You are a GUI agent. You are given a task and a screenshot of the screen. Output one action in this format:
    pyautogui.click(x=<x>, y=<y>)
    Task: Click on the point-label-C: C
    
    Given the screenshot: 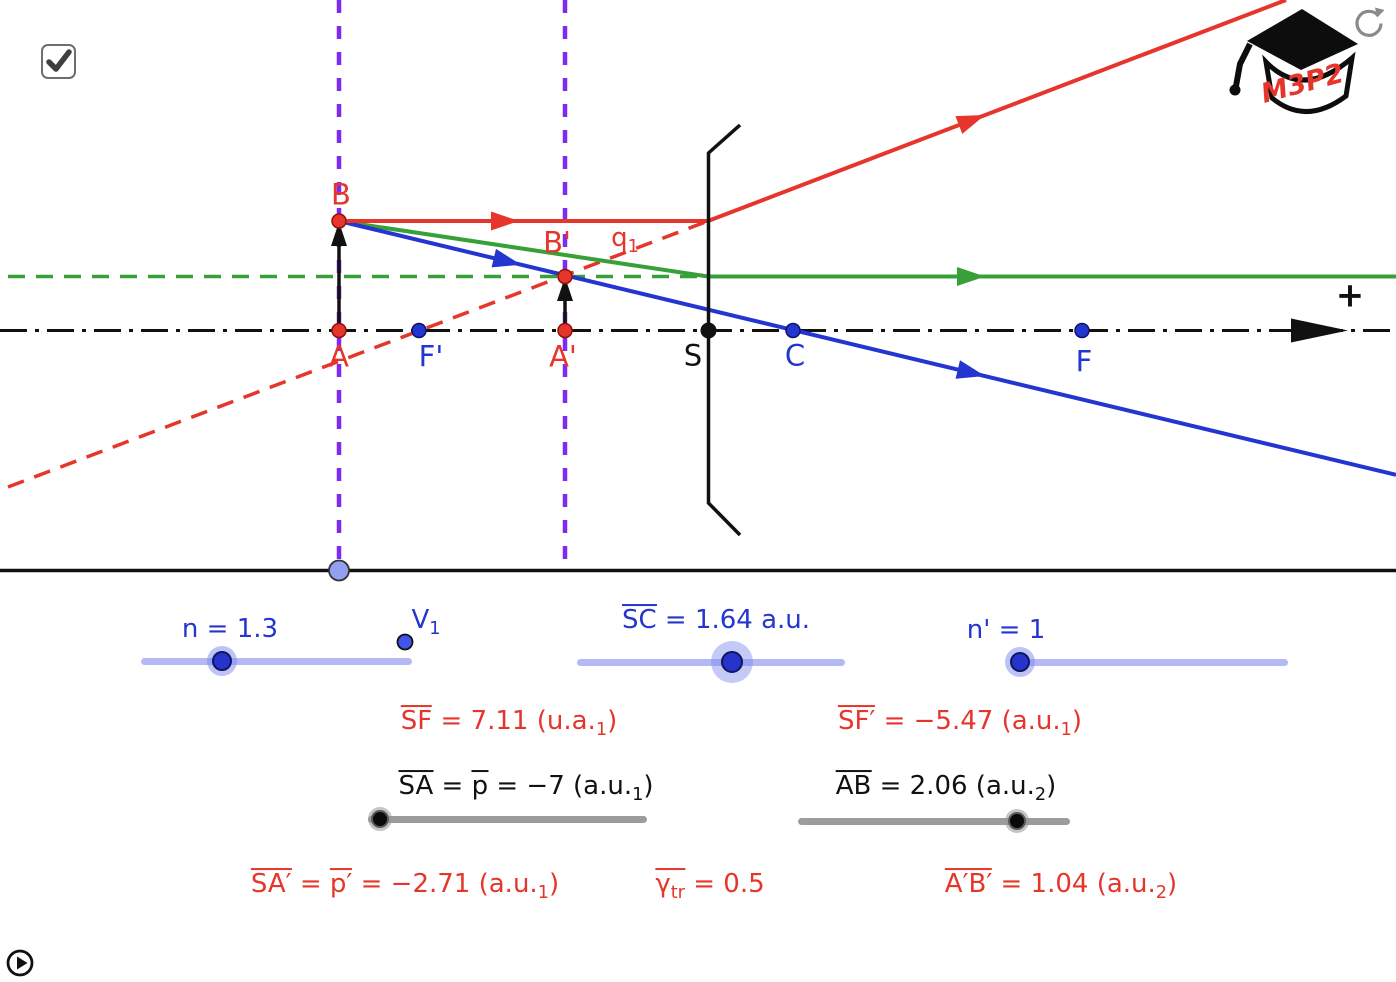 What is the action you would take?
    pyautogui.click(x=795, y=355)
    